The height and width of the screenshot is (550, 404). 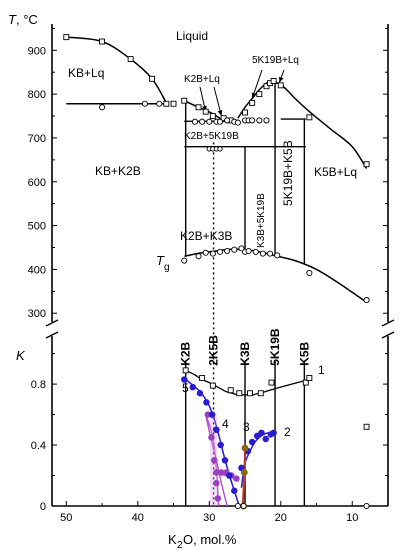 What do you see at coordinates (206, 236) in the screenshot?
I see `region-label-k2b-k3b: K2B+K3B` at bounding box center [206, 236].